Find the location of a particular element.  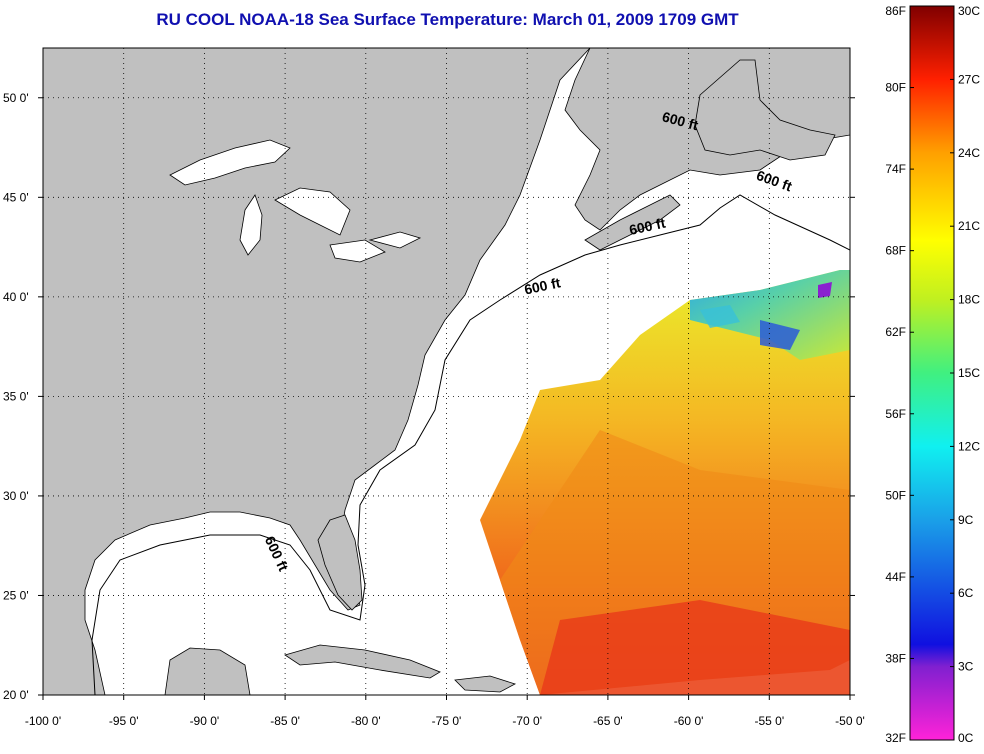

lon-tick-label: -55 0' is located at coordinates (769, 721).